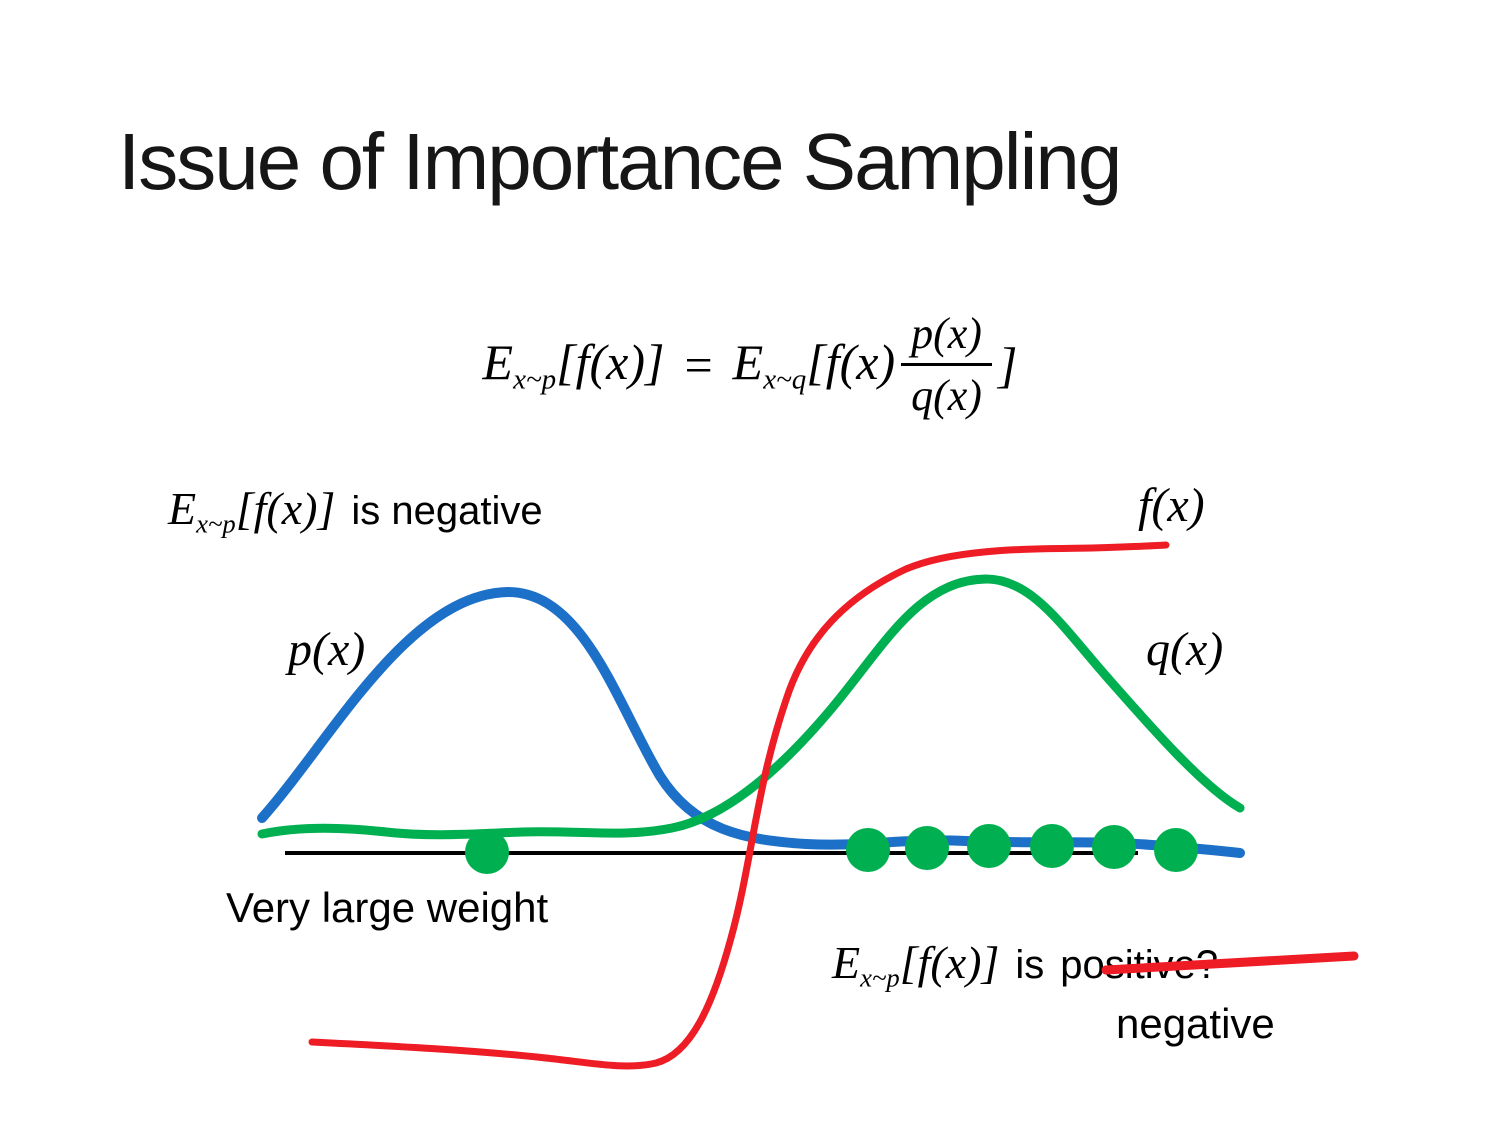 This screenshot has height=1125, width=1500. I want to click on neg-annotation-text: is negative, so click(447, 511).